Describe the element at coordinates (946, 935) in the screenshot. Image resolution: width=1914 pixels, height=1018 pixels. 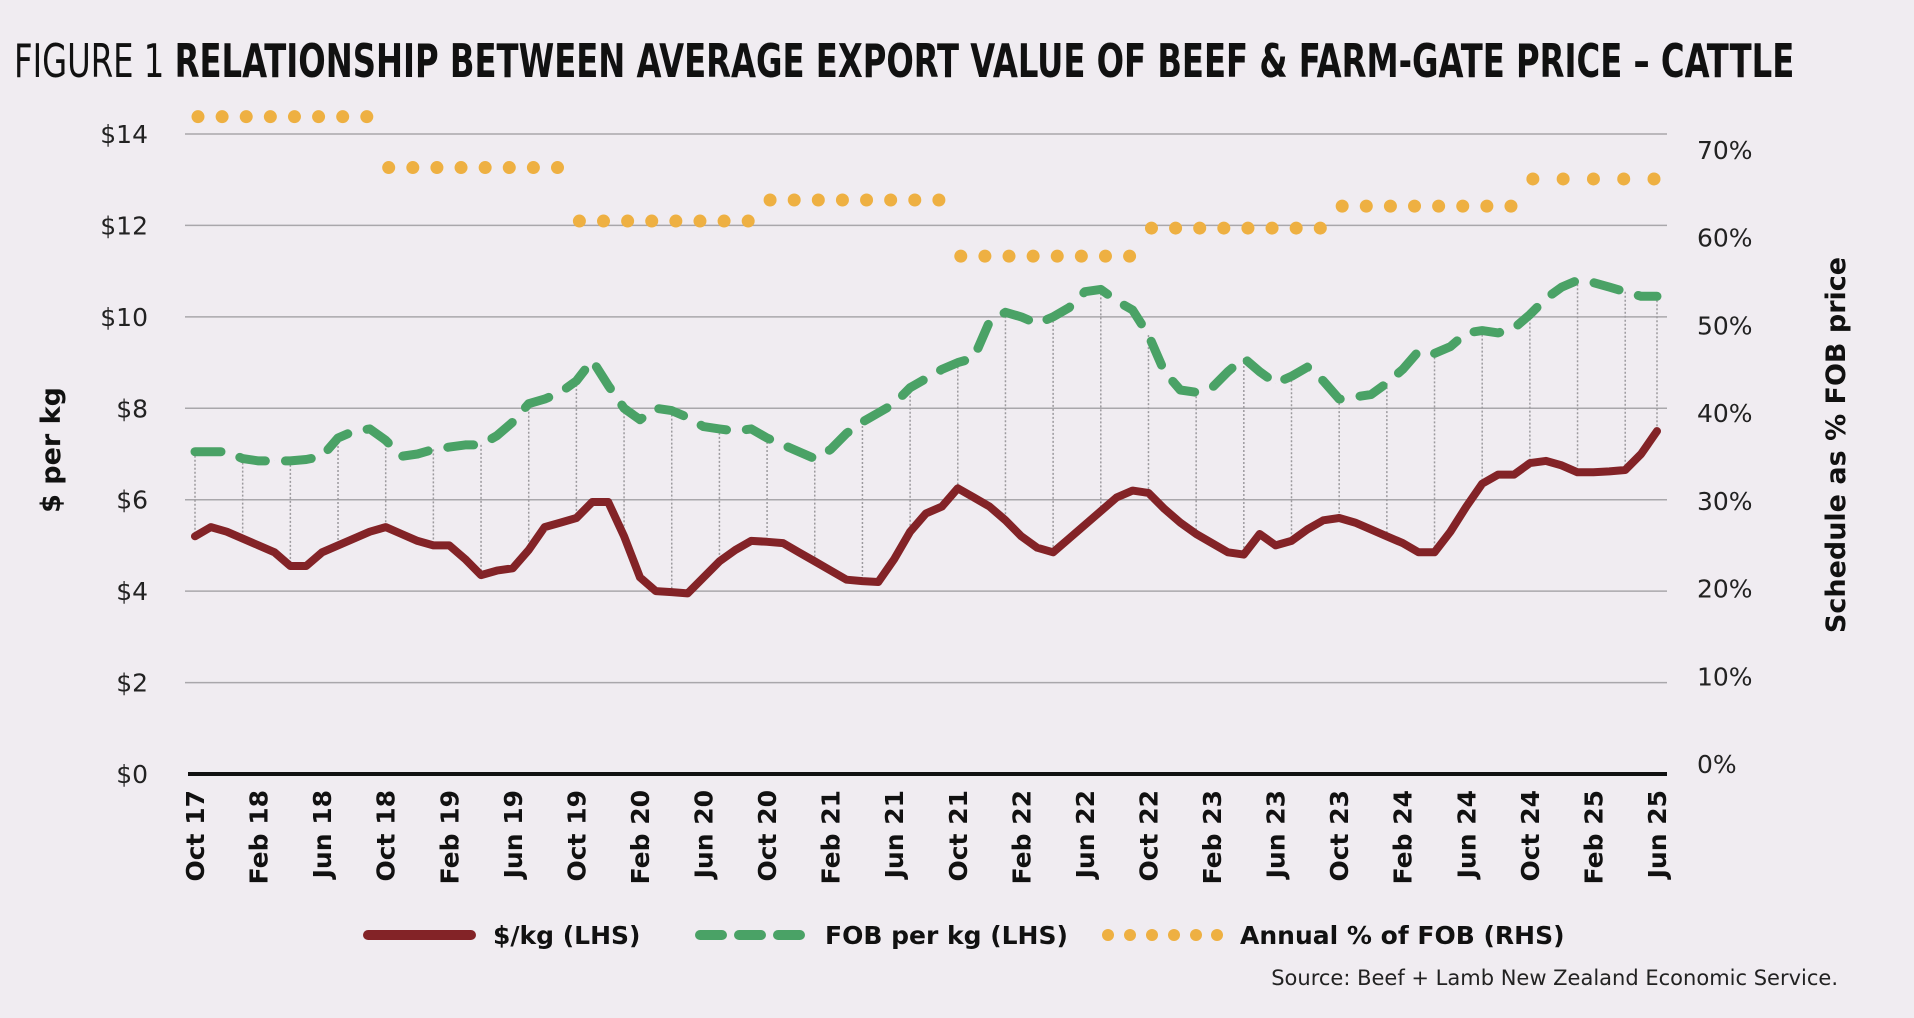
I see `legend-label: FOB per kg (LHS)` at that location.